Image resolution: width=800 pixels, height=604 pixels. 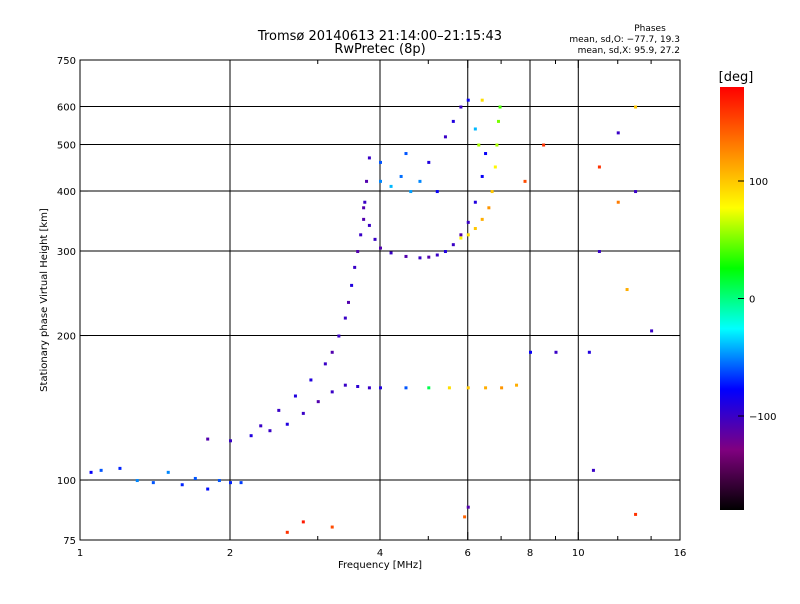 I want to click on colorbar-tick-label: −100, so click(x=762, y=417).